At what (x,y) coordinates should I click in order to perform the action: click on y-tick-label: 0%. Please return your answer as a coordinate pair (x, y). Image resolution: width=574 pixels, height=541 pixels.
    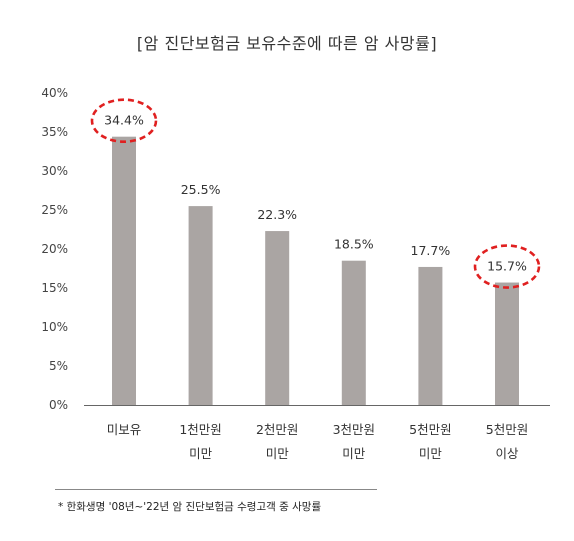
    Looking at the image, I should click on (58, 405).